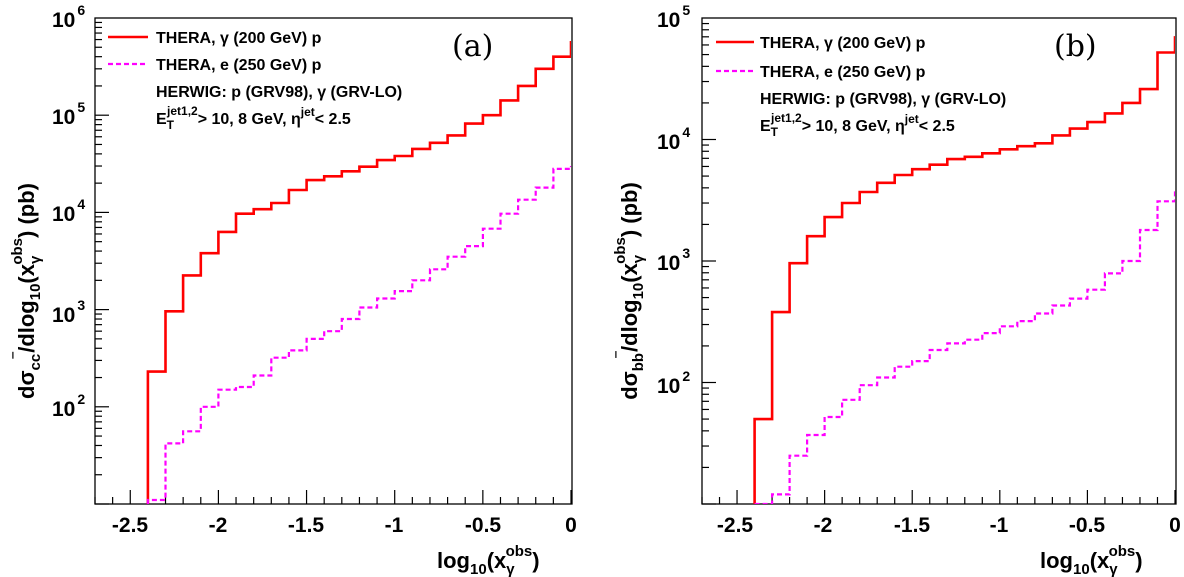 This screenshot has height=577, width=1184. What do you see at coordinates (673, 383) in the screenshot?
I see `ytick-b-1e2: 10 2` at bounding box center [673, 383].